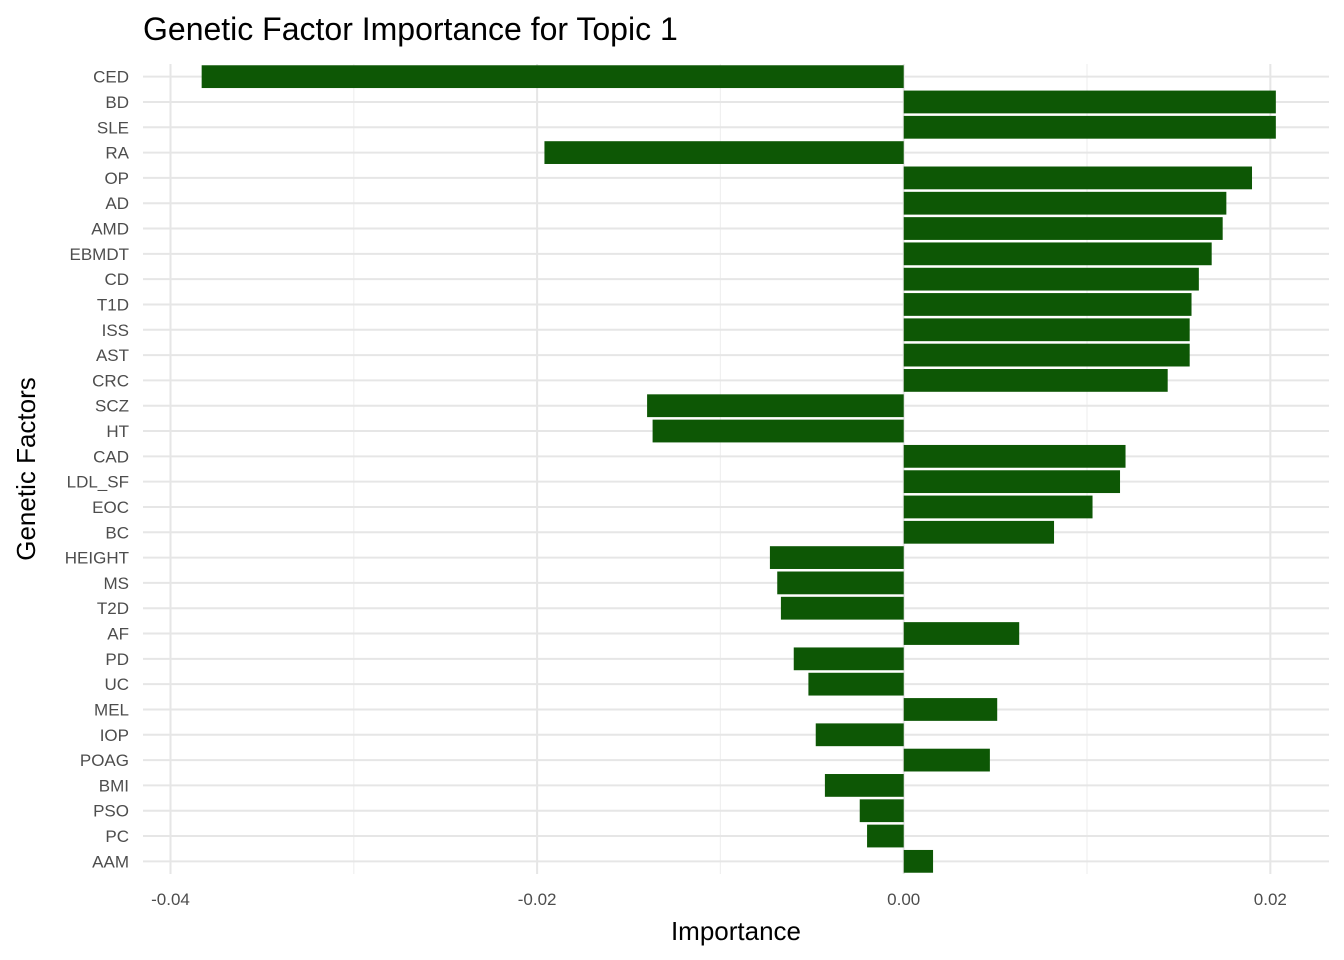 This screenshot has height=960, width=1344. I want to click on bar-bd, so click(1089, 102).